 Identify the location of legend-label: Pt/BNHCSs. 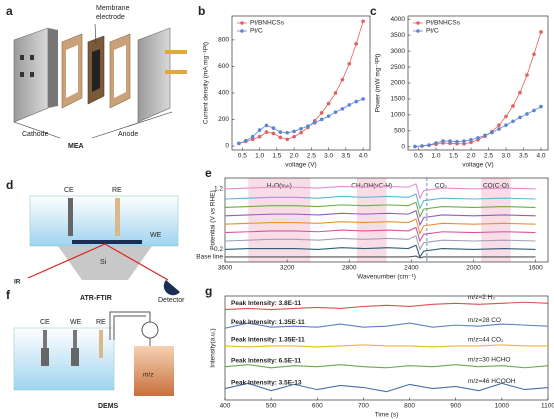
(443, 23).